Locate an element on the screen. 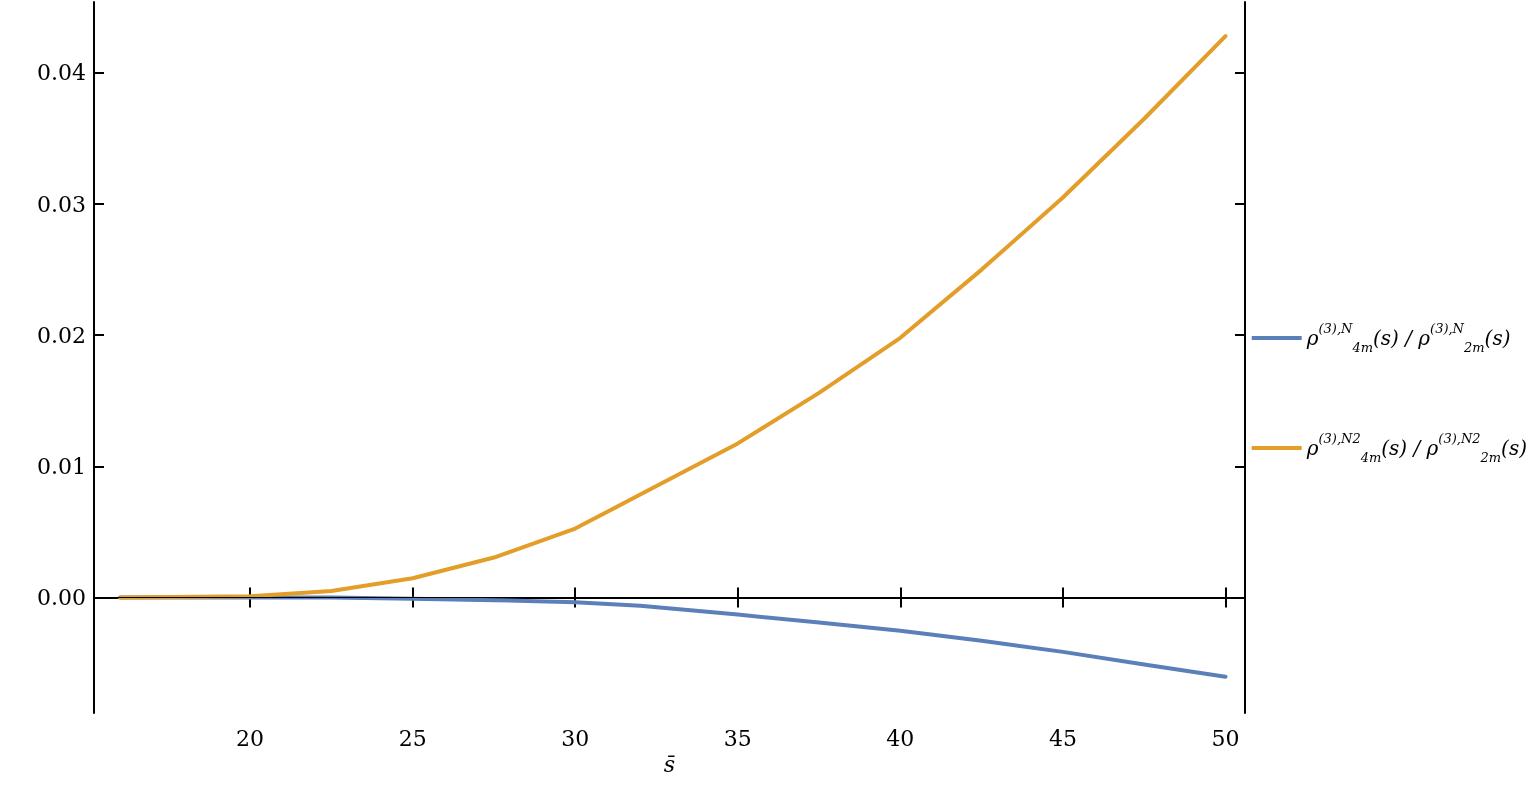 The width and height of the screenshot is (1536, 786). x-tick-label: 40 is located at coordinates (900, 738).